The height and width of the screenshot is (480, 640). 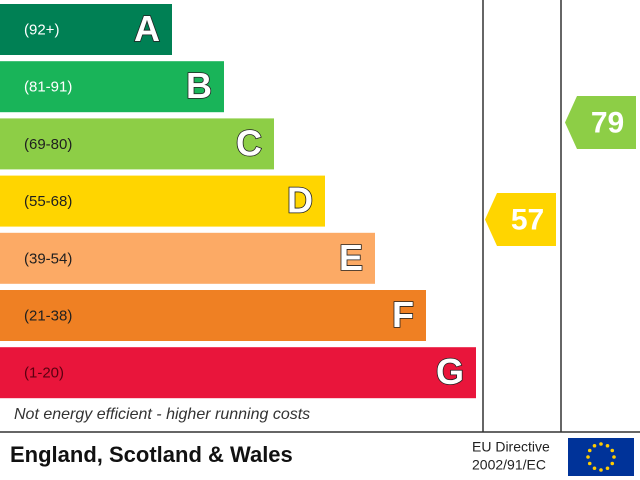 I want to click on band-range: (21-38), so click(x=48, y=315).